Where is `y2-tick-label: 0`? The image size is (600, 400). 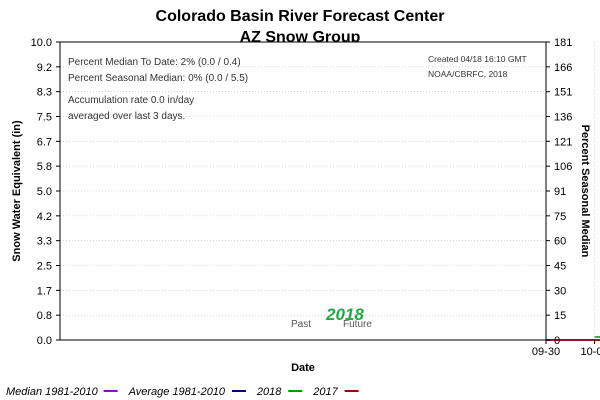
y2-tick-label: 0 is located at coordinates (557, 341).